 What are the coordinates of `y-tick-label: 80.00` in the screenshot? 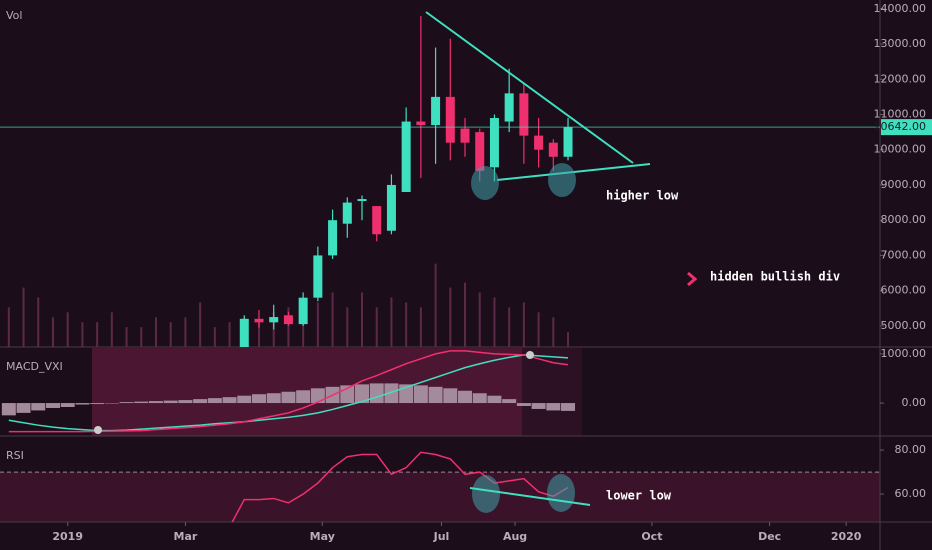 It's located at (911, 449).